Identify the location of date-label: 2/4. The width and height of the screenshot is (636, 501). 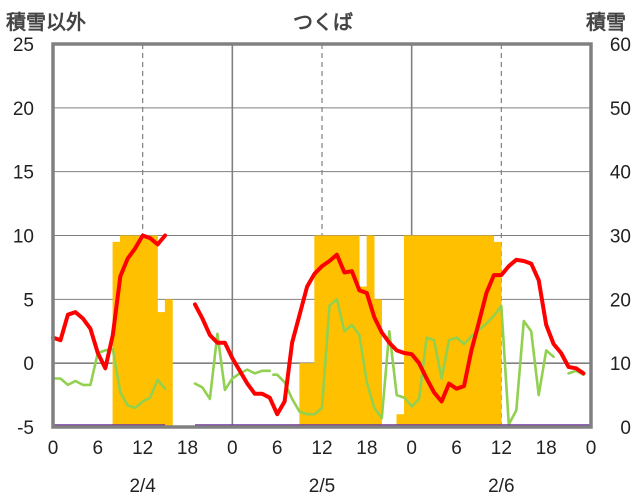
(142, 486).